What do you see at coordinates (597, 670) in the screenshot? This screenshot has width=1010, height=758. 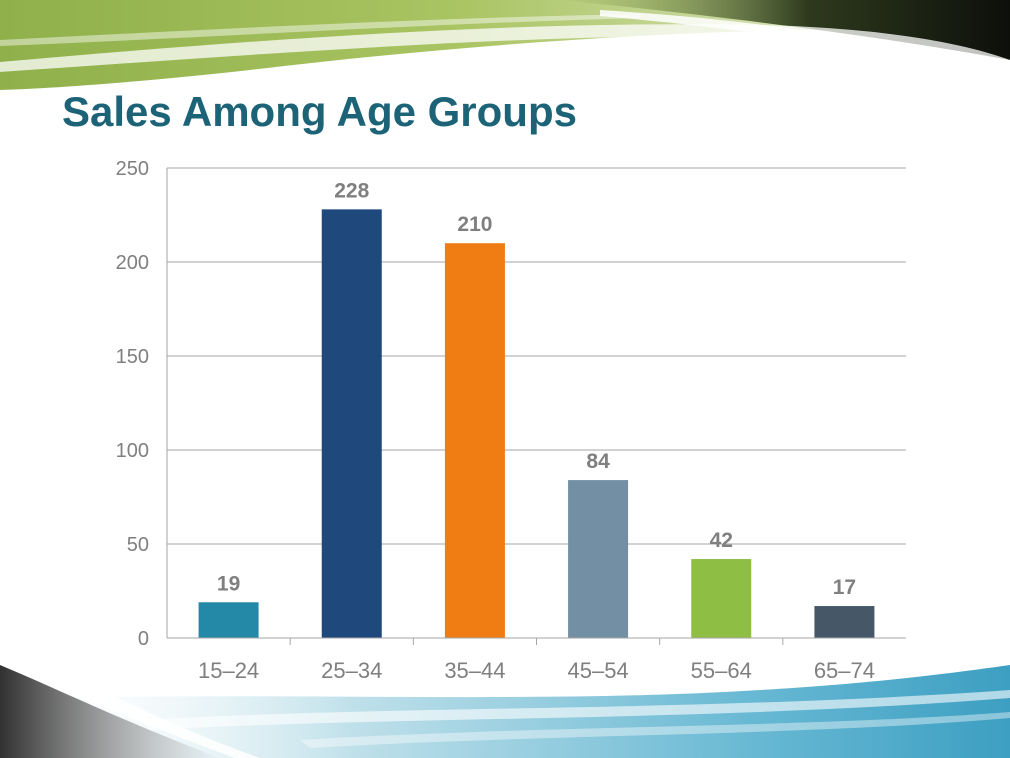 I see `x-tick-label: 45–54` at bounding box center [597, 670].